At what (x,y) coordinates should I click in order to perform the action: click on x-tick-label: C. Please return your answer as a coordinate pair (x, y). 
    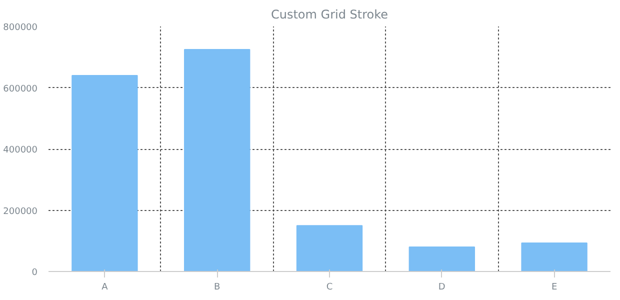
    Looking at the image, I should click on (329, 287).